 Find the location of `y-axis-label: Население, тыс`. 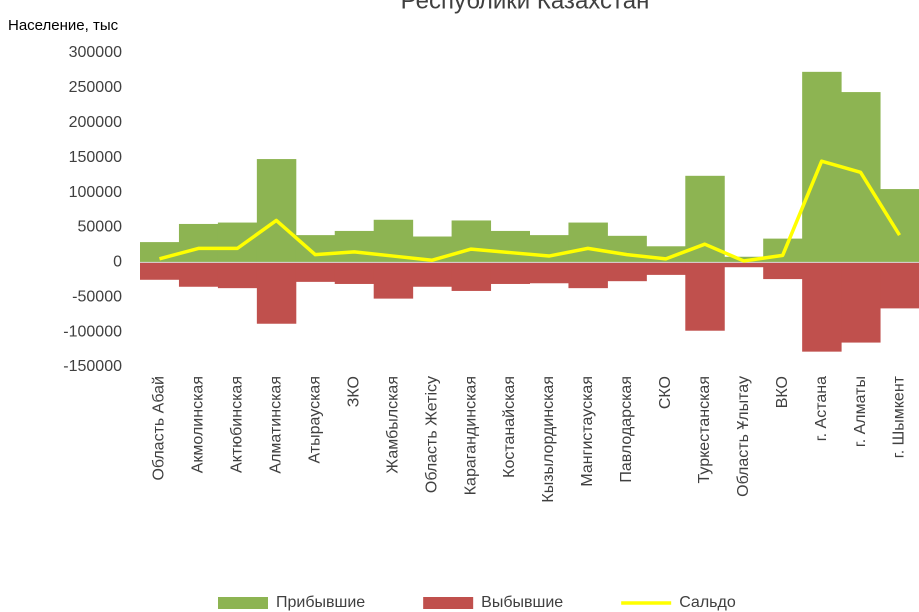

y-axis-label: Население, тыс is located at coordinates (63, 25).